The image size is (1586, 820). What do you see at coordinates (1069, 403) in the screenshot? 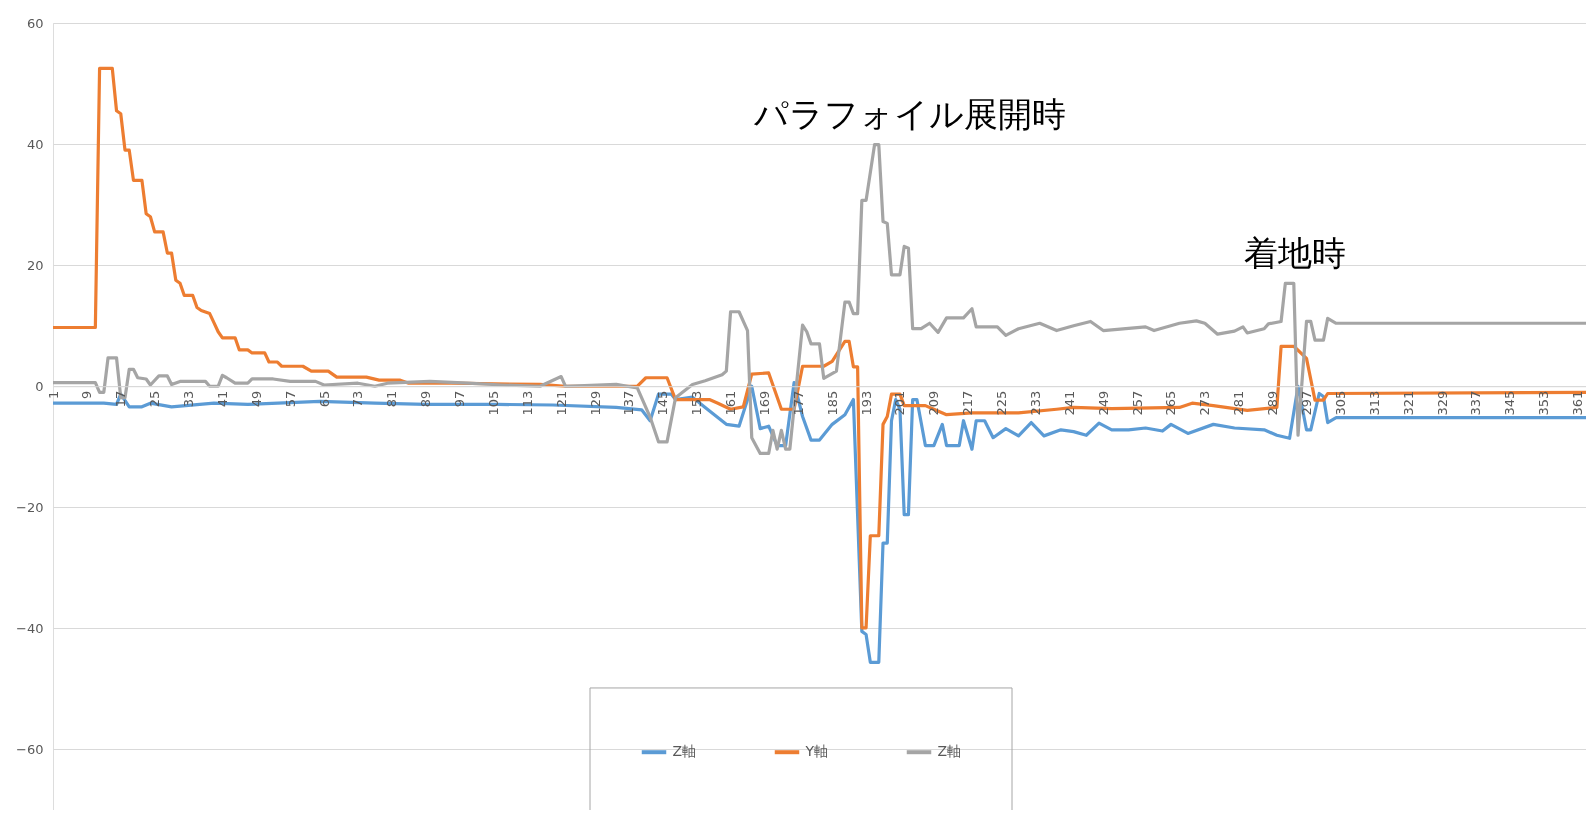
I see `x-tick-label: 241` at bounding box center [1069, 403].